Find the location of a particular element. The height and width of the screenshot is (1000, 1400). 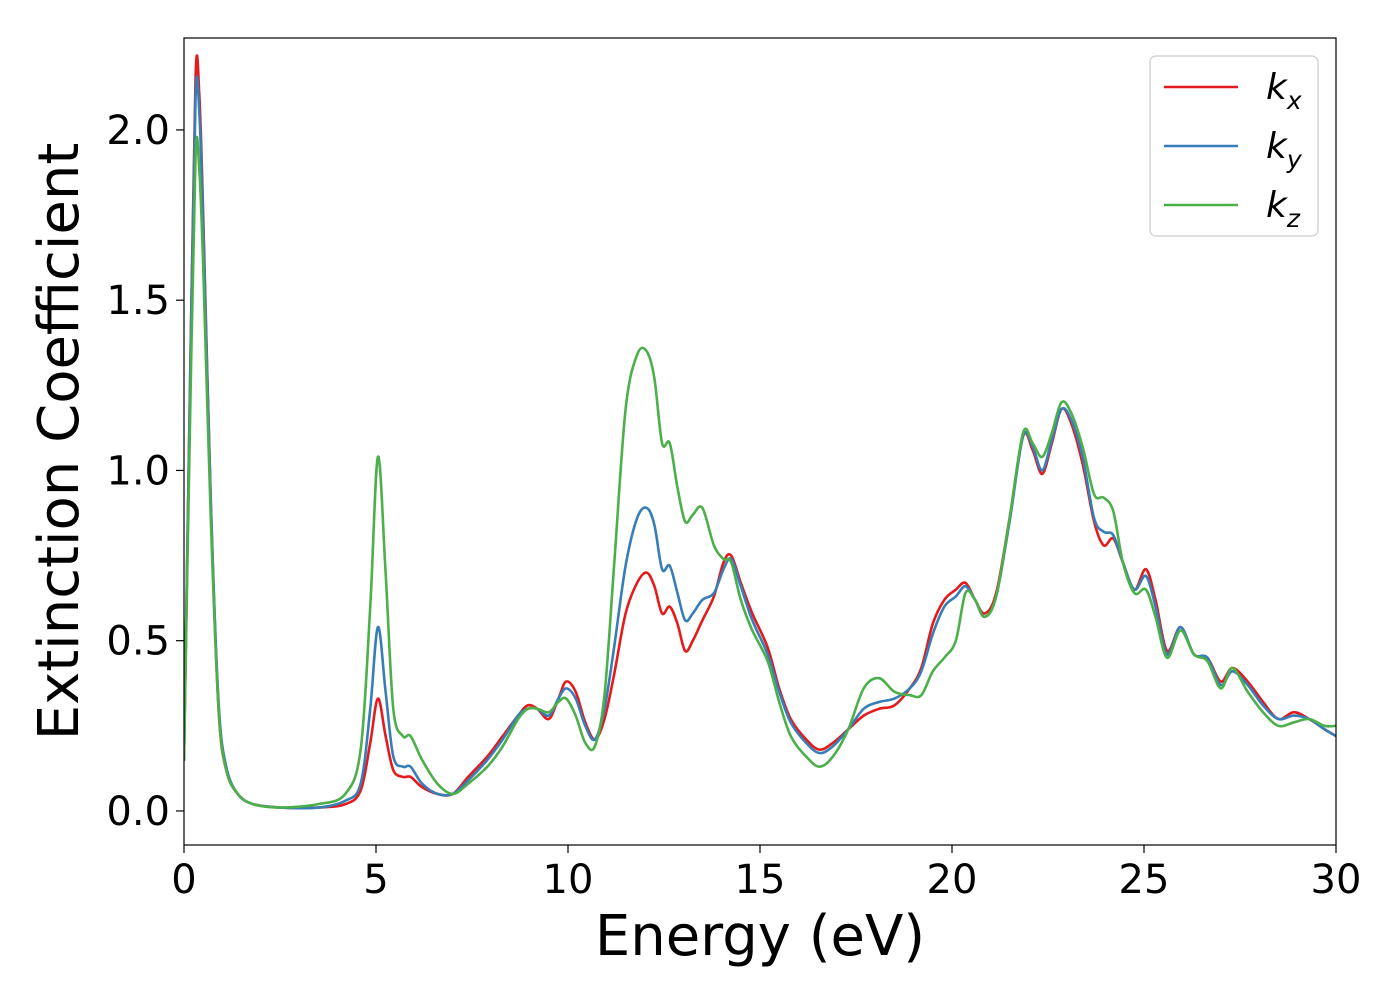

legend-label-k_z: kz is located at coordinates (1283, 209).